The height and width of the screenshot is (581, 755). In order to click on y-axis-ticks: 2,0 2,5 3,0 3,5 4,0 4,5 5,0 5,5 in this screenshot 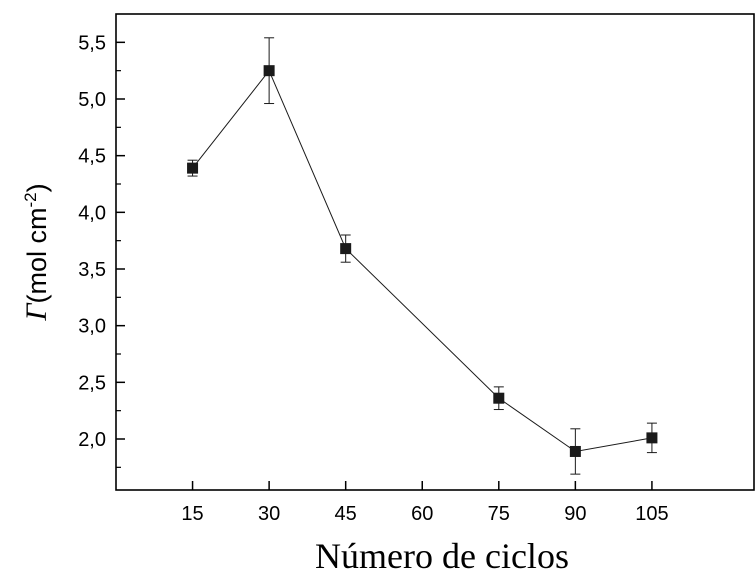, I will do `click(101, 250)`.